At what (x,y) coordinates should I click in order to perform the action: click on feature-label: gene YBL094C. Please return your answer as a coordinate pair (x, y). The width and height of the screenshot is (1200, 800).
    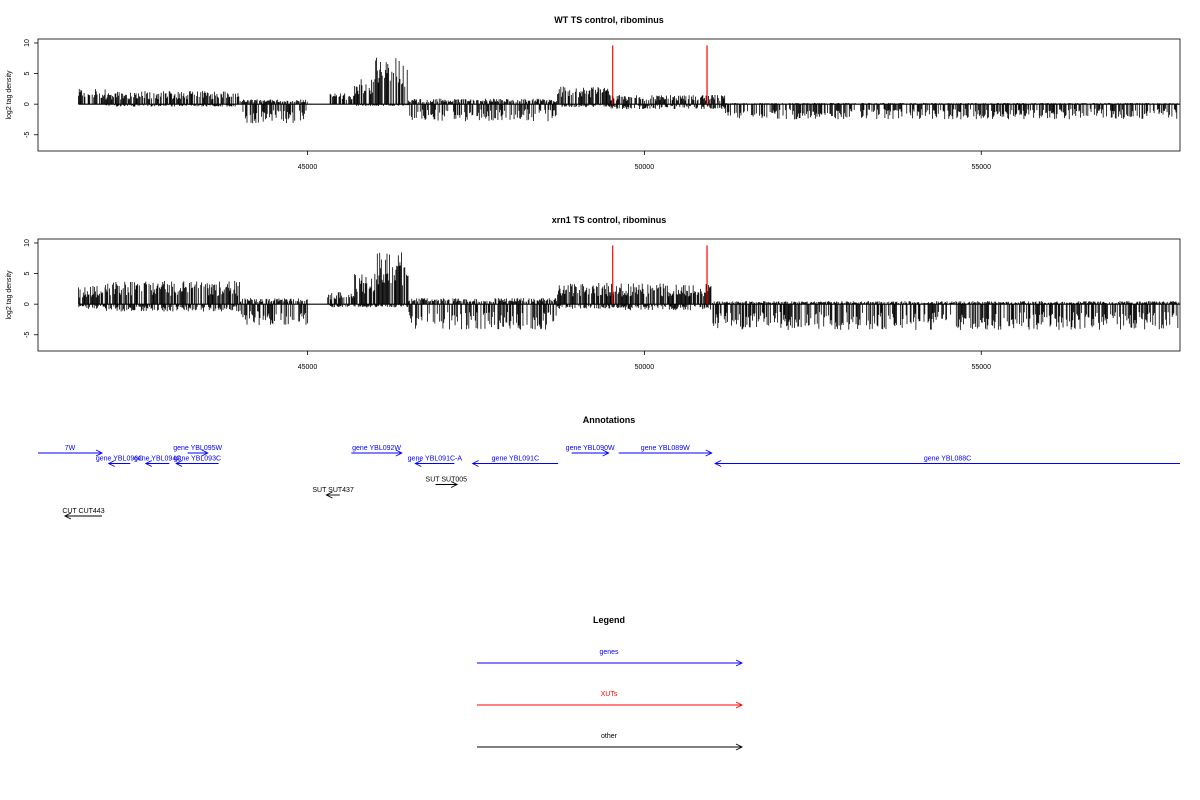
    Looking at the image, I should click on (157, 459).